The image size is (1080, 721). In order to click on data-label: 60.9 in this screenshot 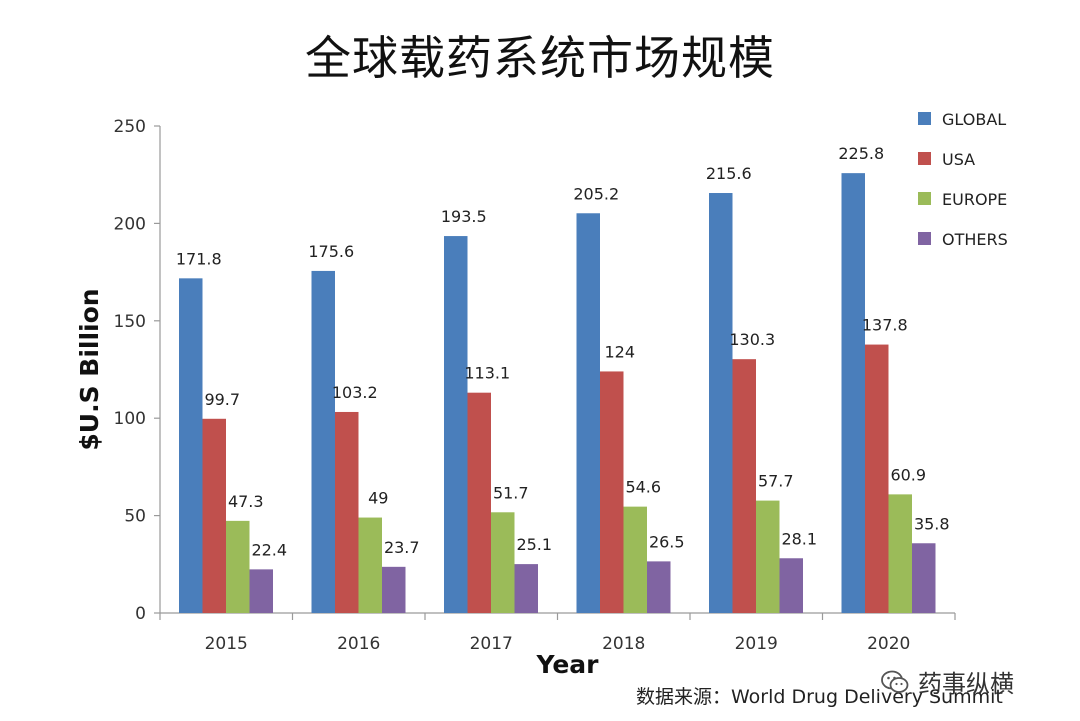, I will do `click(908, 474)`.